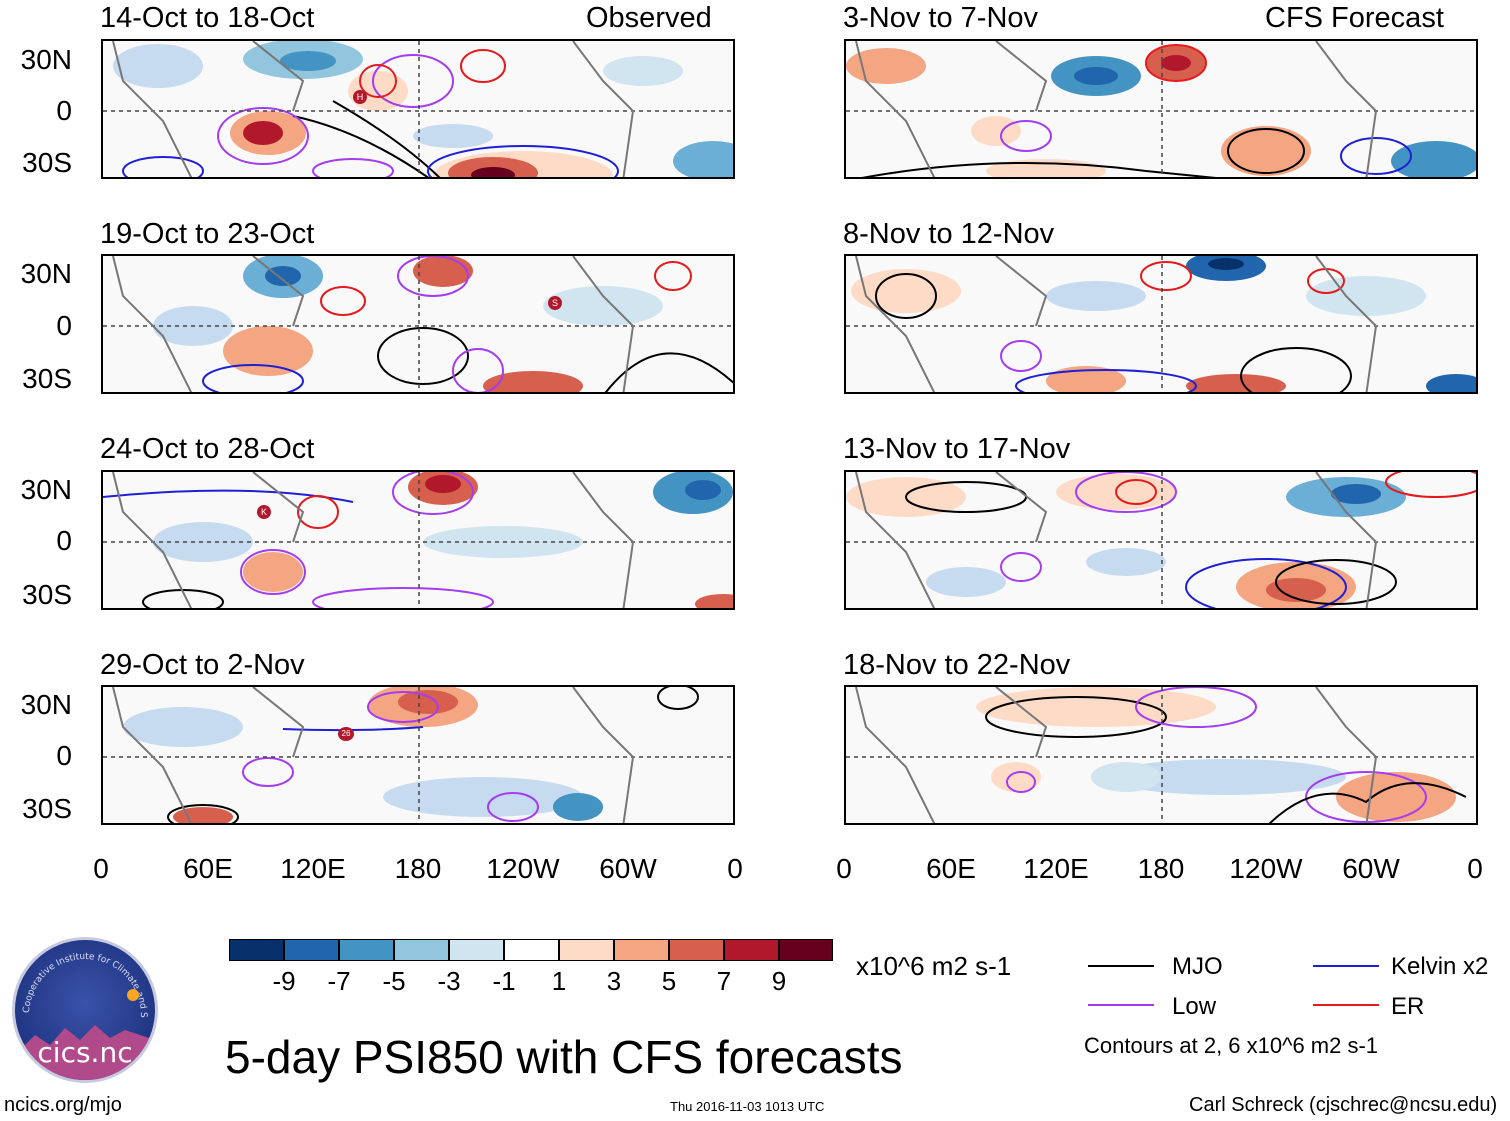 The image size is (1510, 1121). I want to click on storm-marker: 26, so click(346, 734).